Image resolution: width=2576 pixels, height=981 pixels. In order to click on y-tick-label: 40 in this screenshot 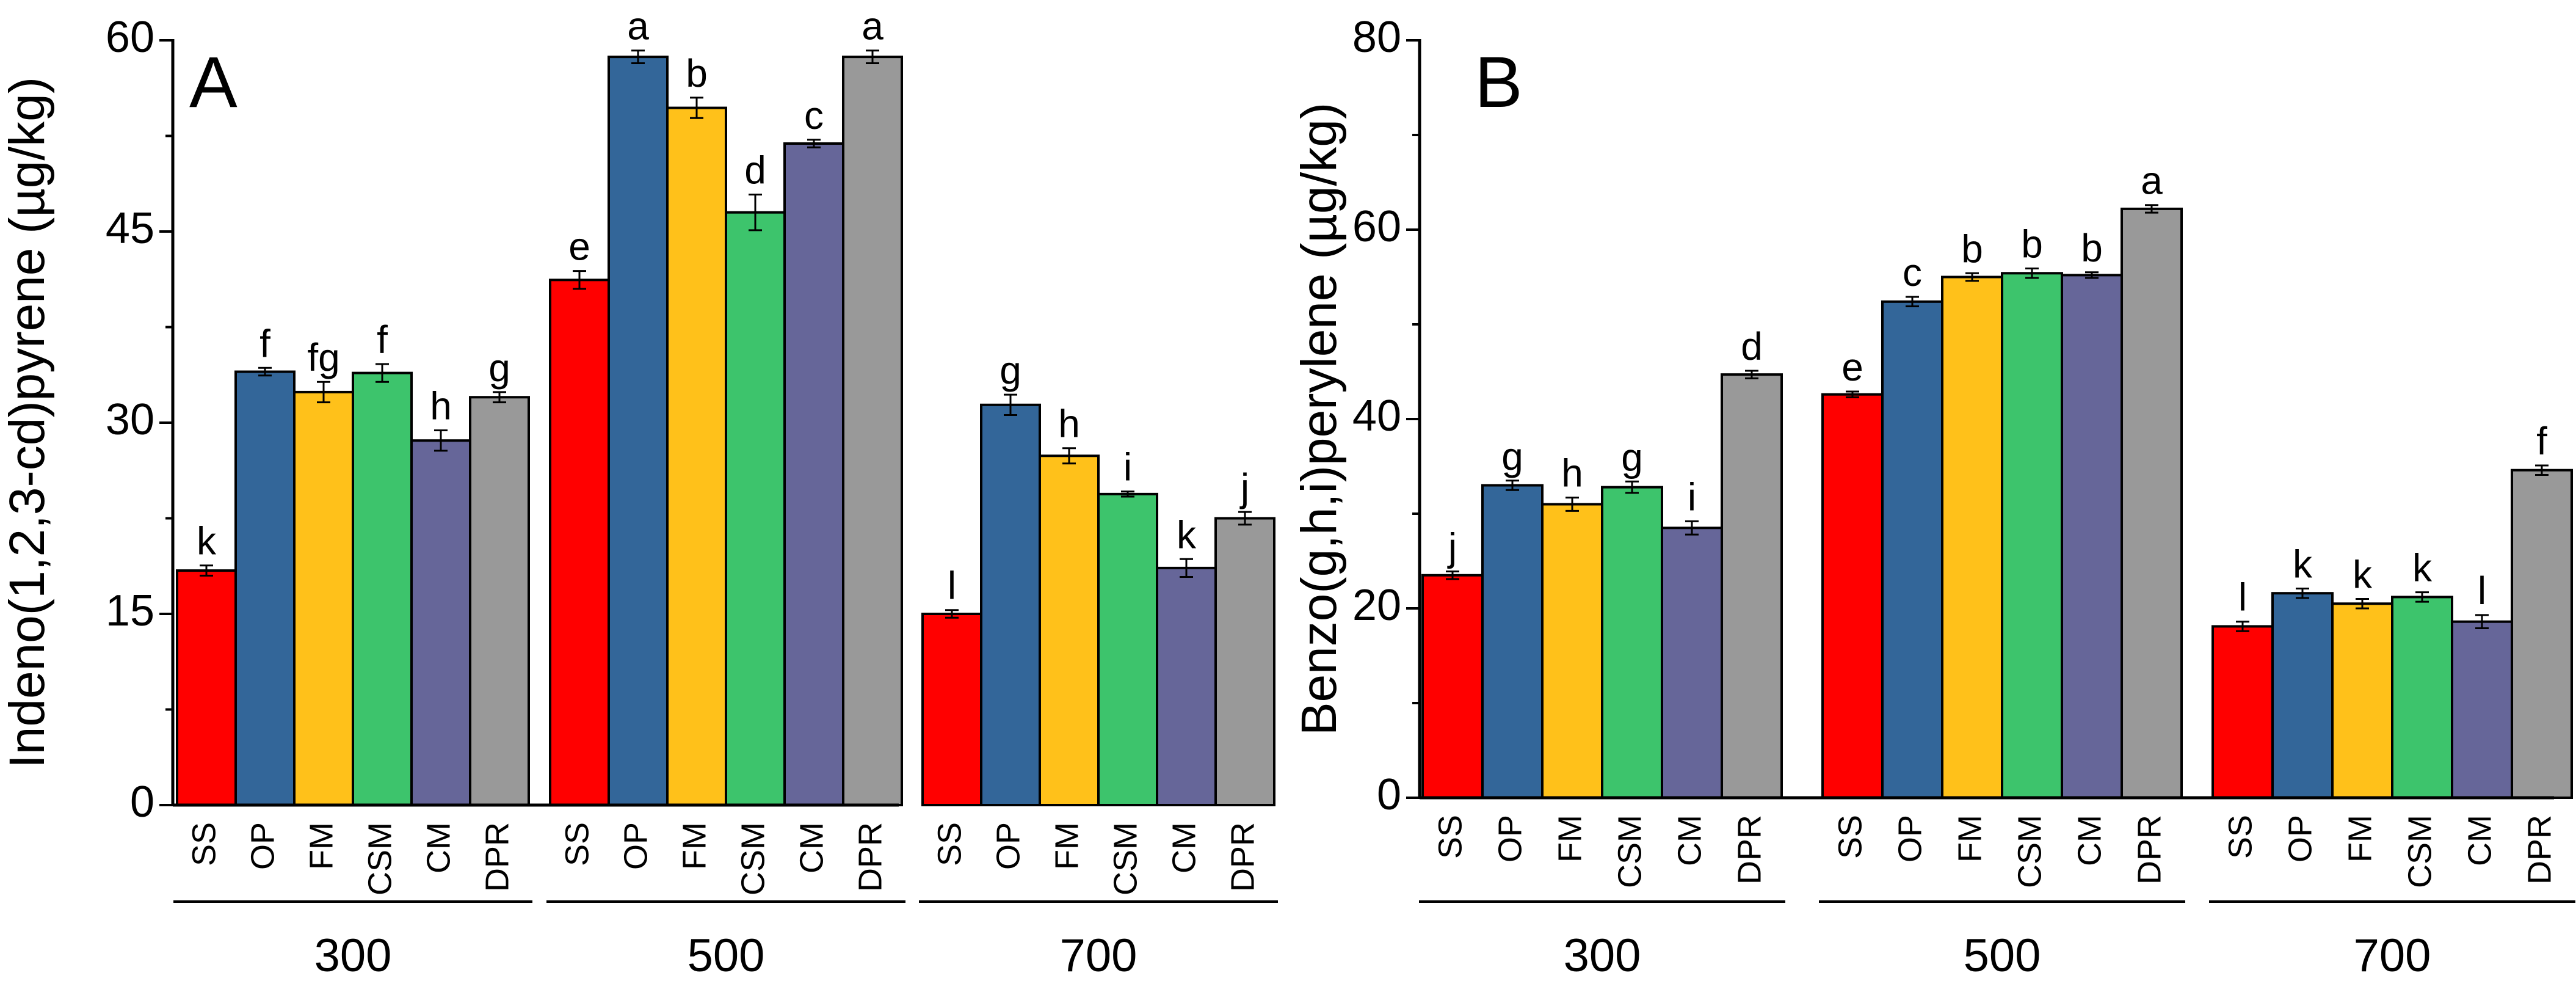, I will do `click(1376, 416)`.